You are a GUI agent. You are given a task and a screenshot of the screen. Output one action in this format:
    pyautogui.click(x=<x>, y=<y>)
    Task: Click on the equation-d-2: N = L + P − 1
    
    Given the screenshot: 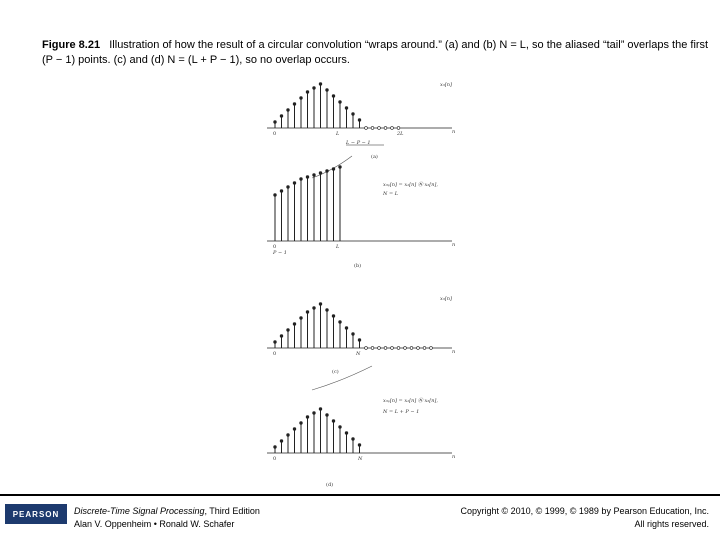 What is the action you would take?
    pyautogui.click(x=400, y=412)
    